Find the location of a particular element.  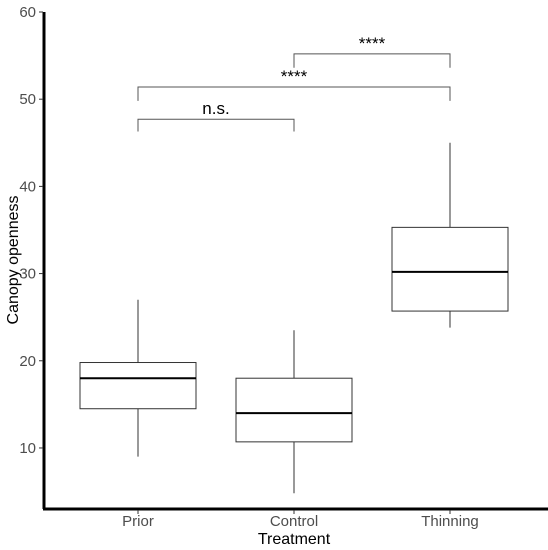

y-tick-label: 50 is located at coordinates (27, 99).